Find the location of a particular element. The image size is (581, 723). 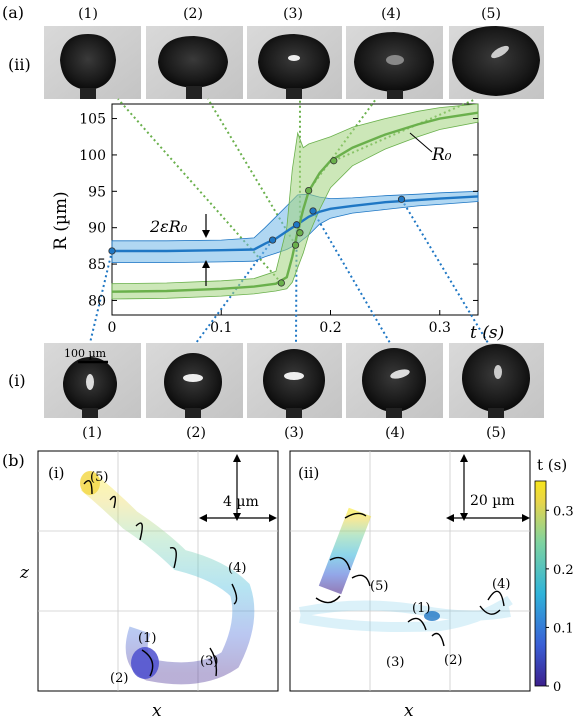

y-tick-label-4: 100 is located at coordinates (92, 156).